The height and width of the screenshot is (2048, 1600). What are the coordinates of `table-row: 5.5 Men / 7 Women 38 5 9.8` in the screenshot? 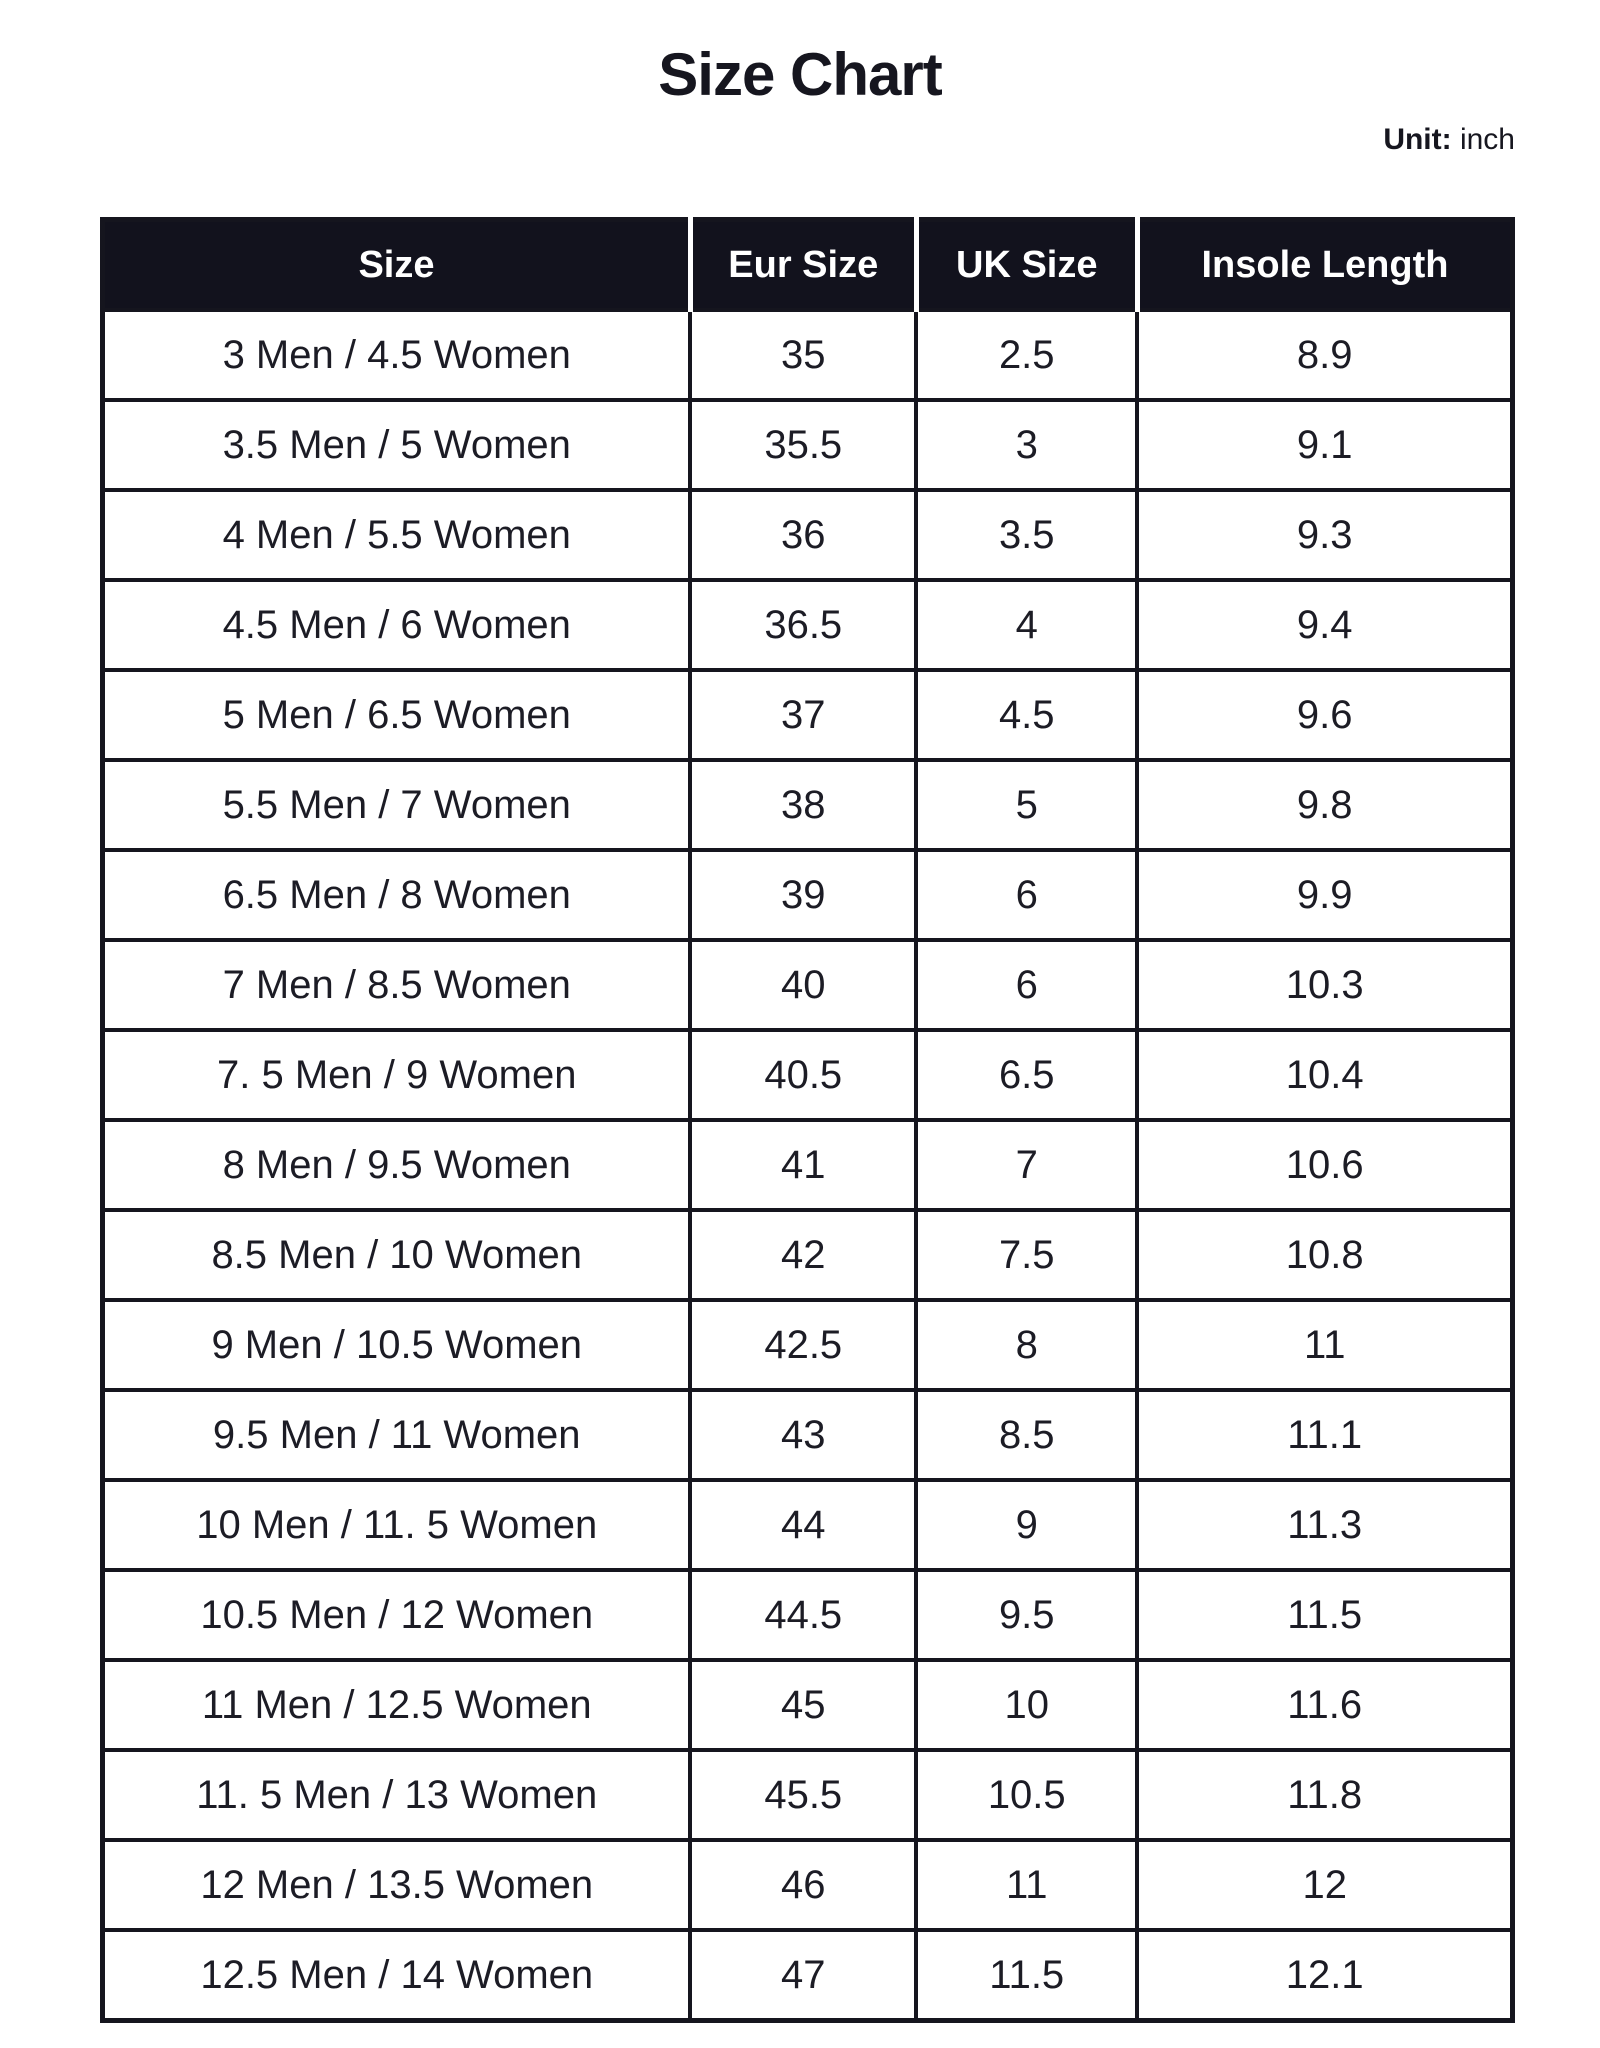 It's located at (807, 805).